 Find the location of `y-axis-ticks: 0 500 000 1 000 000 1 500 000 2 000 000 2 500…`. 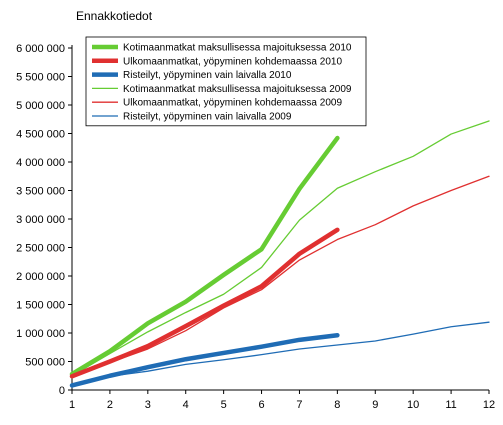

y-axis-ticks: 0 500 000 1 000 000 1 500 000 2 000 000 2 500… is located at coordinates (44, 220).